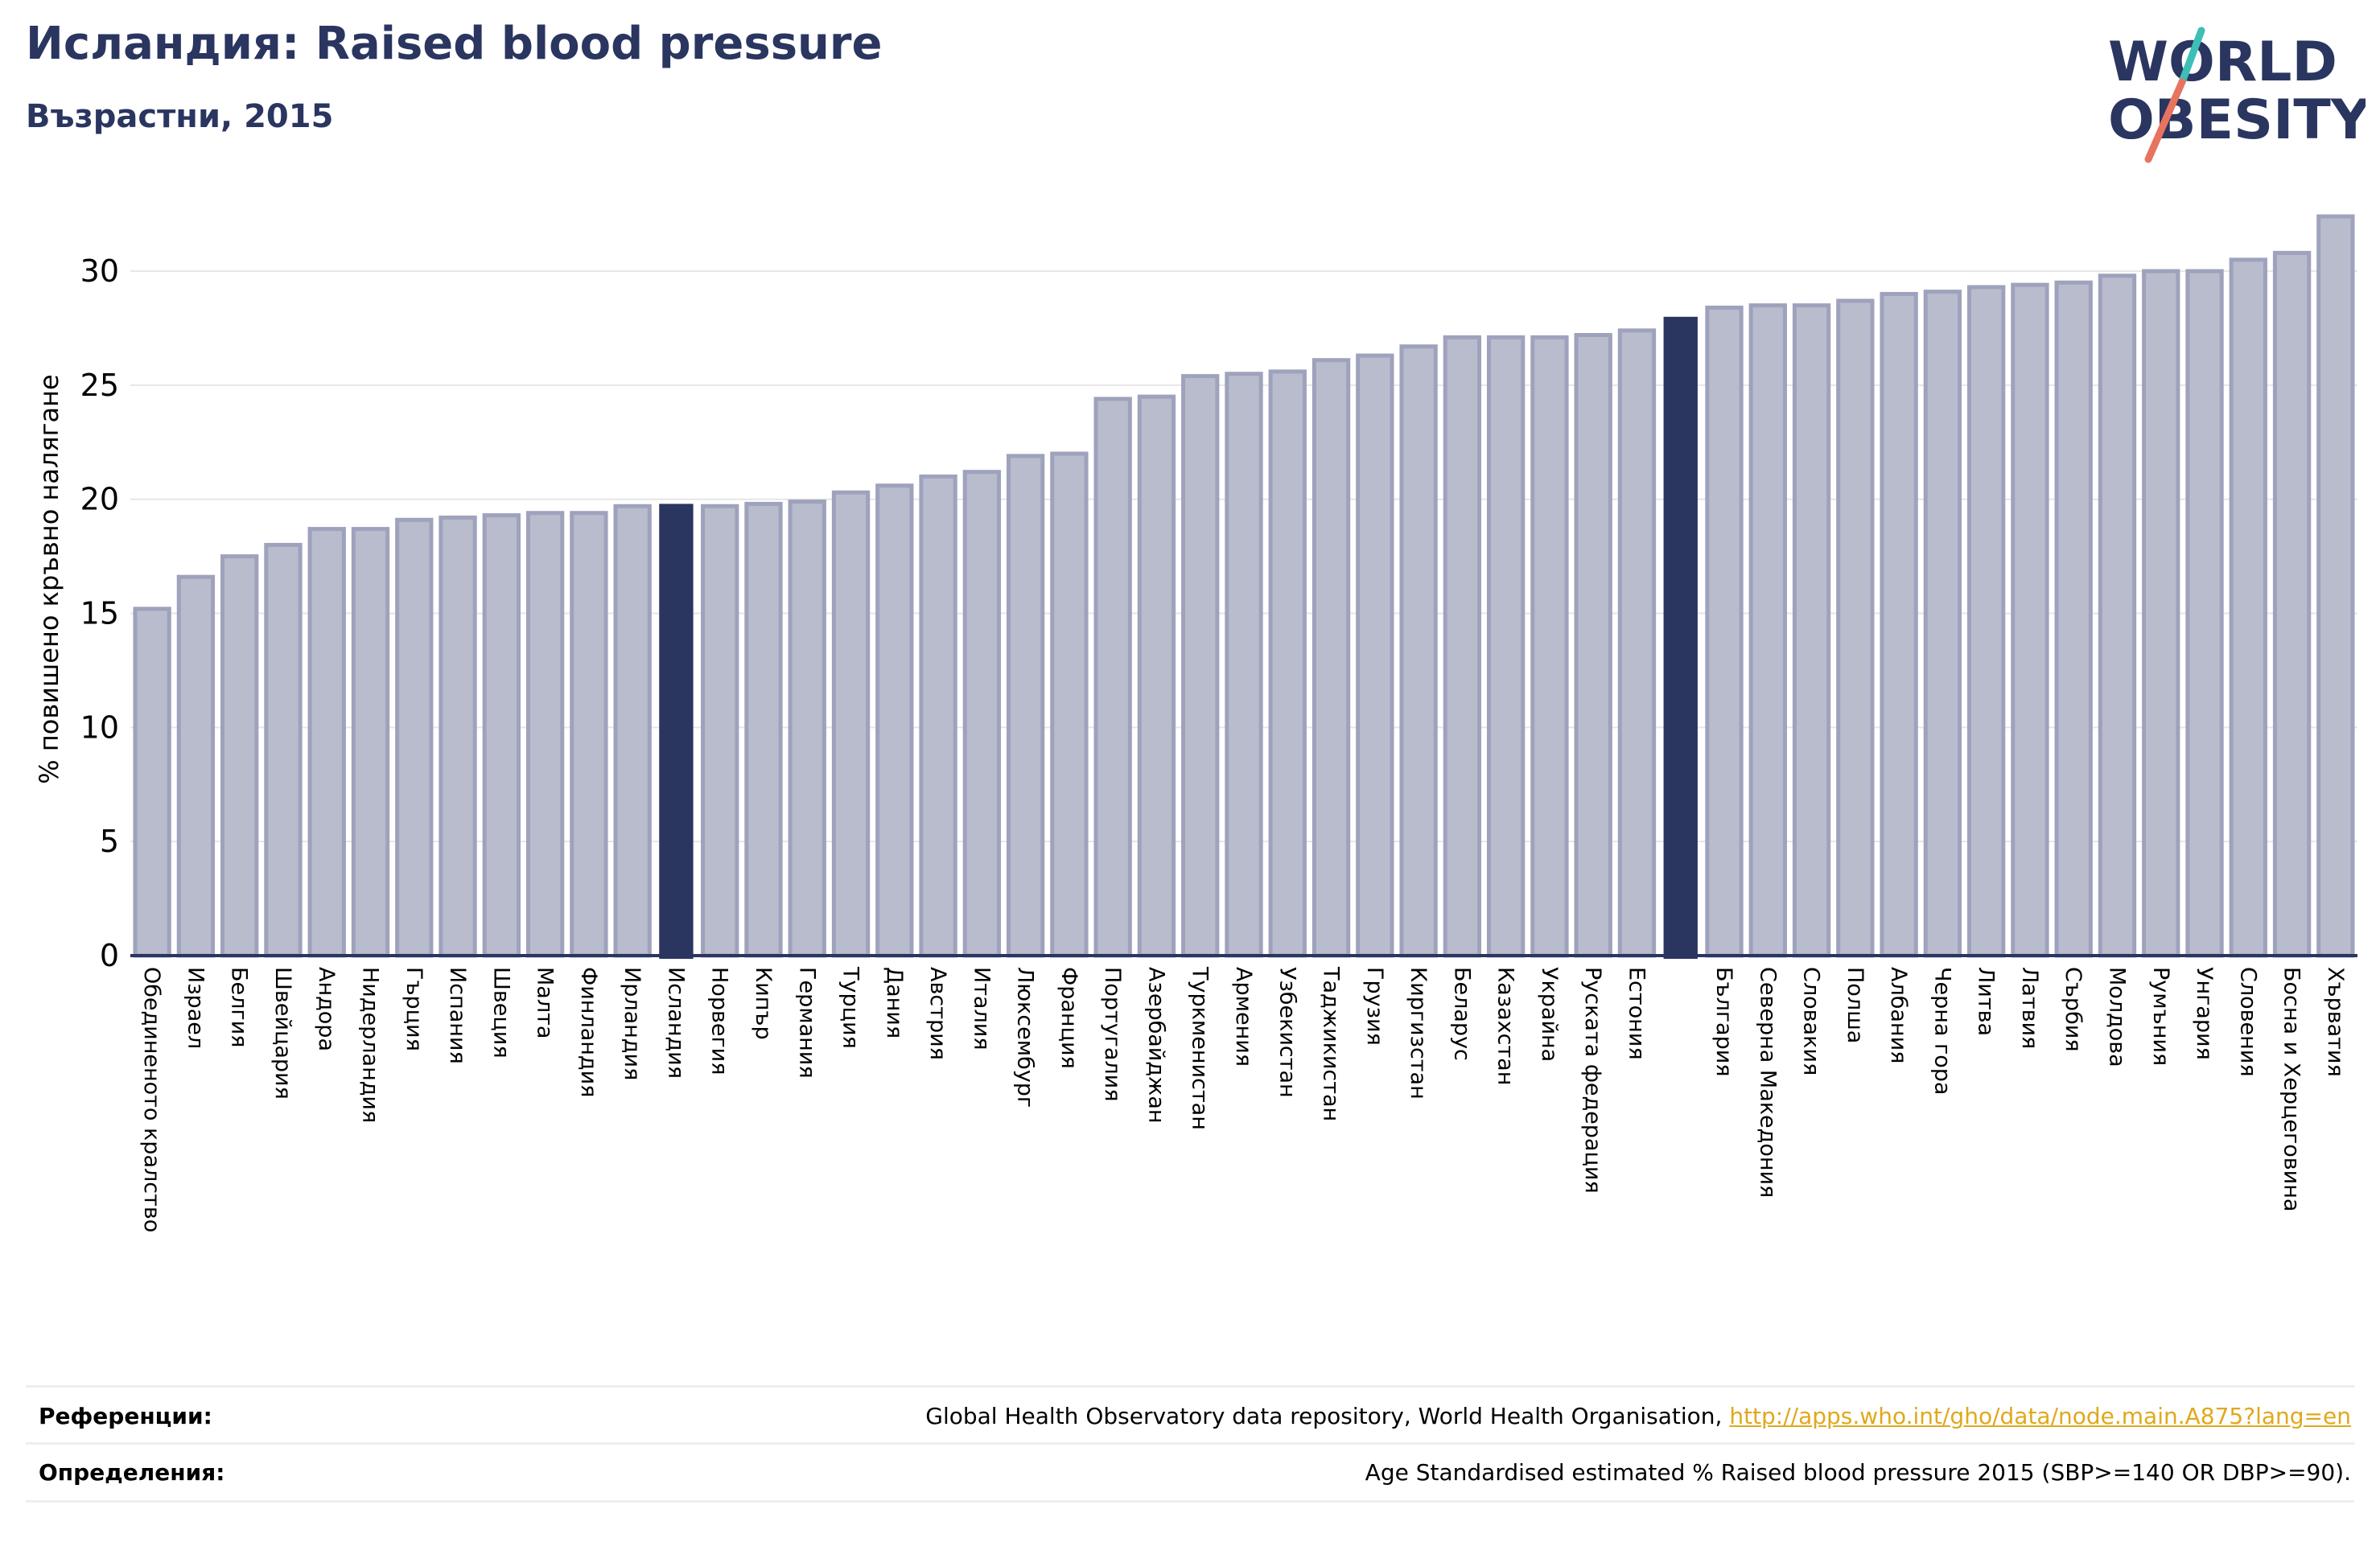  What do you see at coordinates (1636, 1013) in the screenshot?
I see `x-tick-label: Естония` at bounding box center [1636, 1013].